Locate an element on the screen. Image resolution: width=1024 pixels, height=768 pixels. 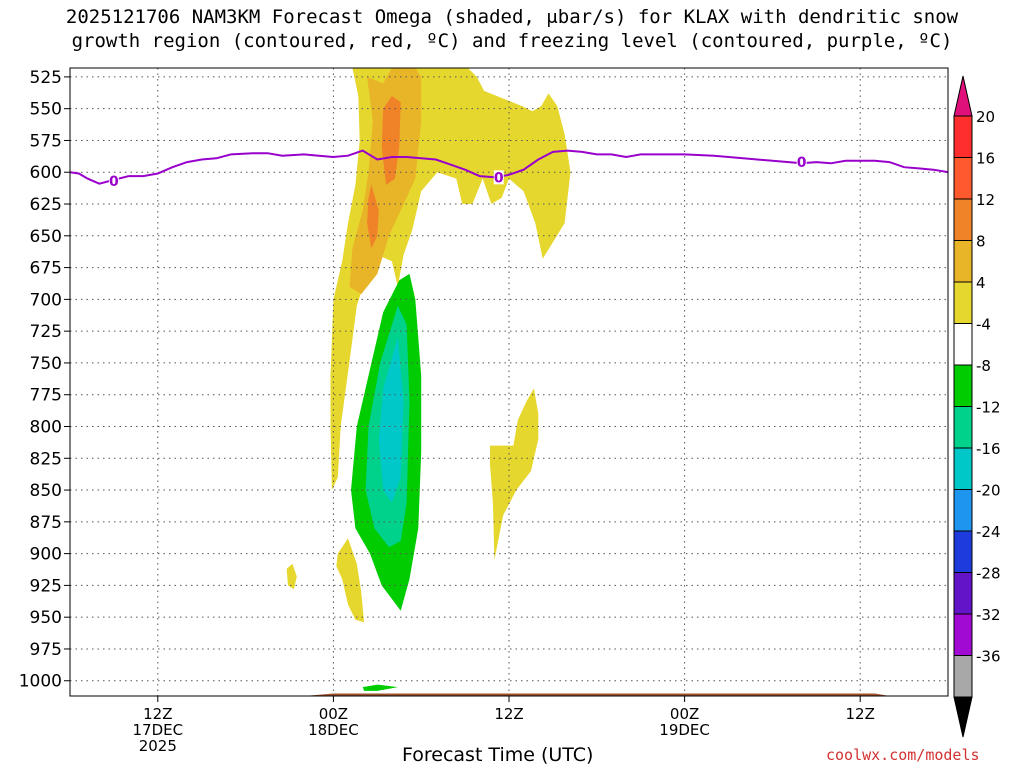
omega-region-positive-4-8-small is located at coordinates (350, 580).